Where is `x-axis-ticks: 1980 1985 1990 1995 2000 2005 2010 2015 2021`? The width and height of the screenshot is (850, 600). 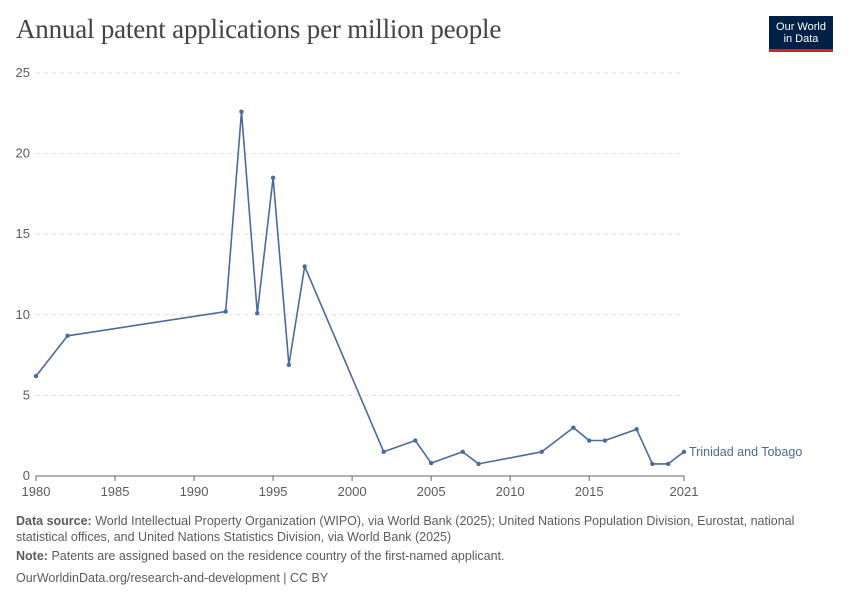
x-axis-ticks: 1980 1985 1990 1995 2000 2005 2010 2015 2021 is located at coordinates (360, 487).